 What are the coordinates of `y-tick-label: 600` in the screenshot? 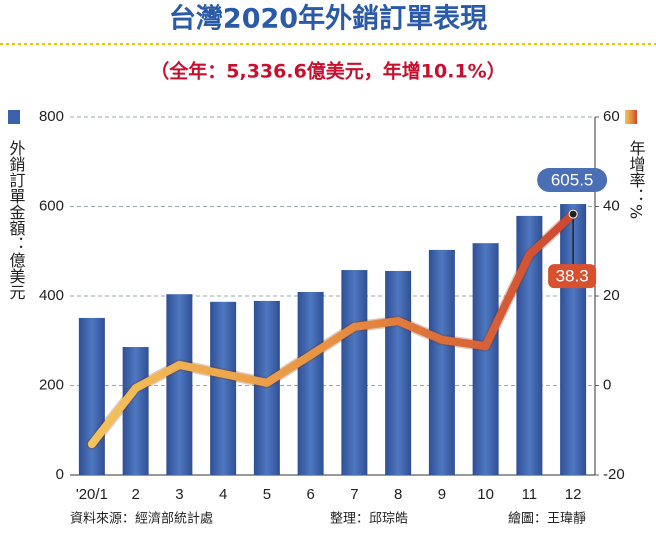 It's located at (51, 205).